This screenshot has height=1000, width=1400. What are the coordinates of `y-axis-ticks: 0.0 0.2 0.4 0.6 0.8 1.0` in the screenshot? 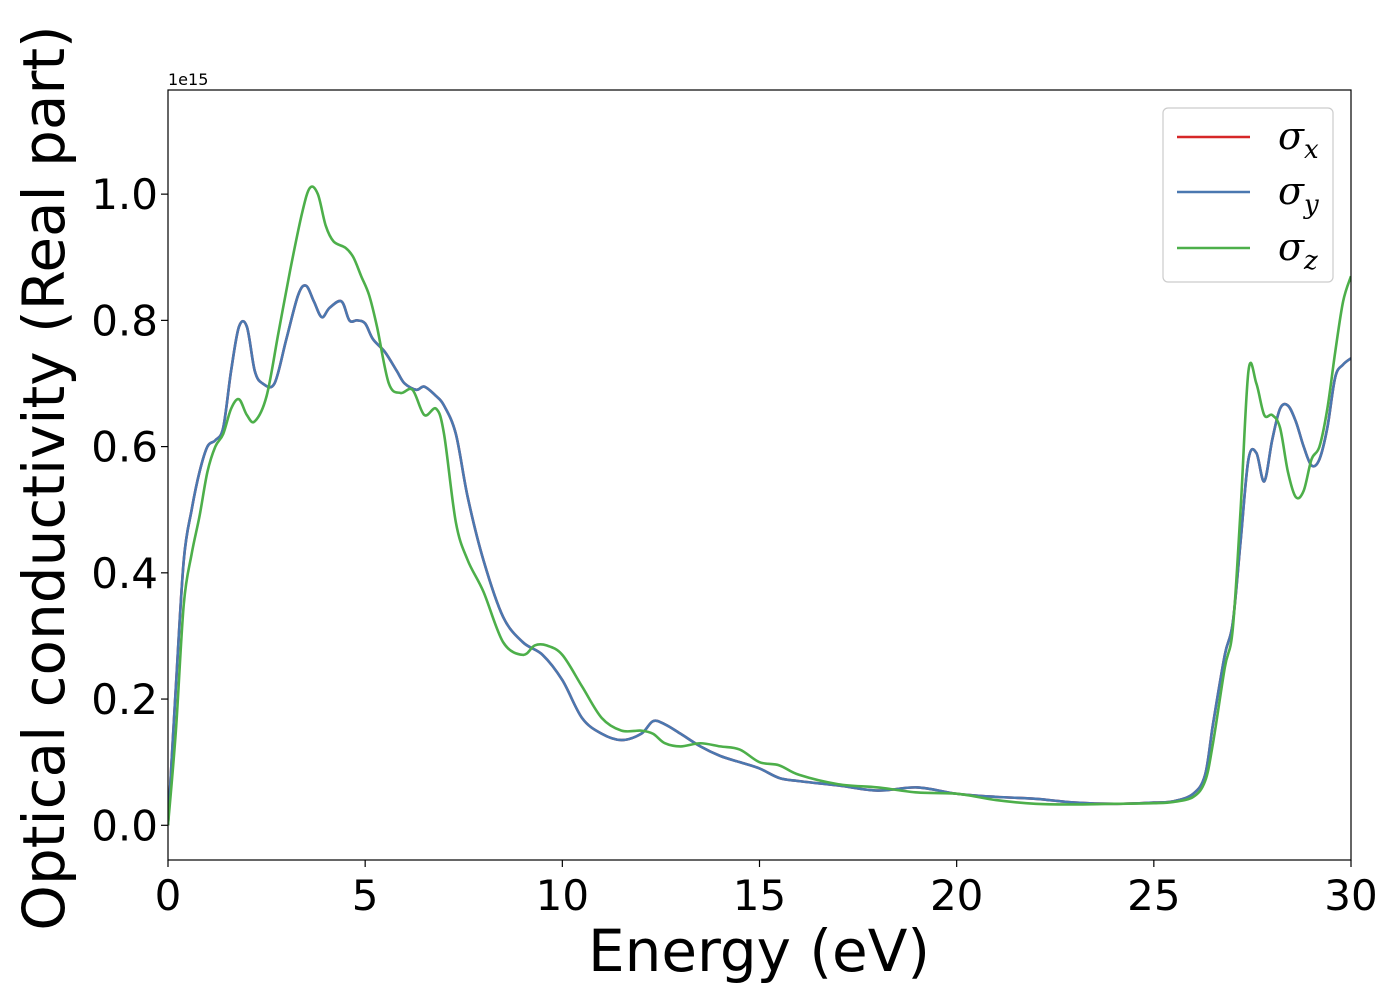 It's located at (129, 510).